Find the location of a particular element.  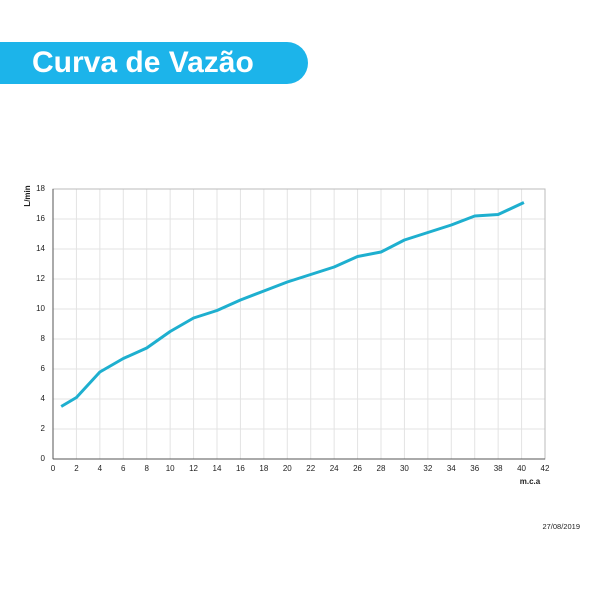

y-tick-label: 6 is located at coordinates (43, 368).